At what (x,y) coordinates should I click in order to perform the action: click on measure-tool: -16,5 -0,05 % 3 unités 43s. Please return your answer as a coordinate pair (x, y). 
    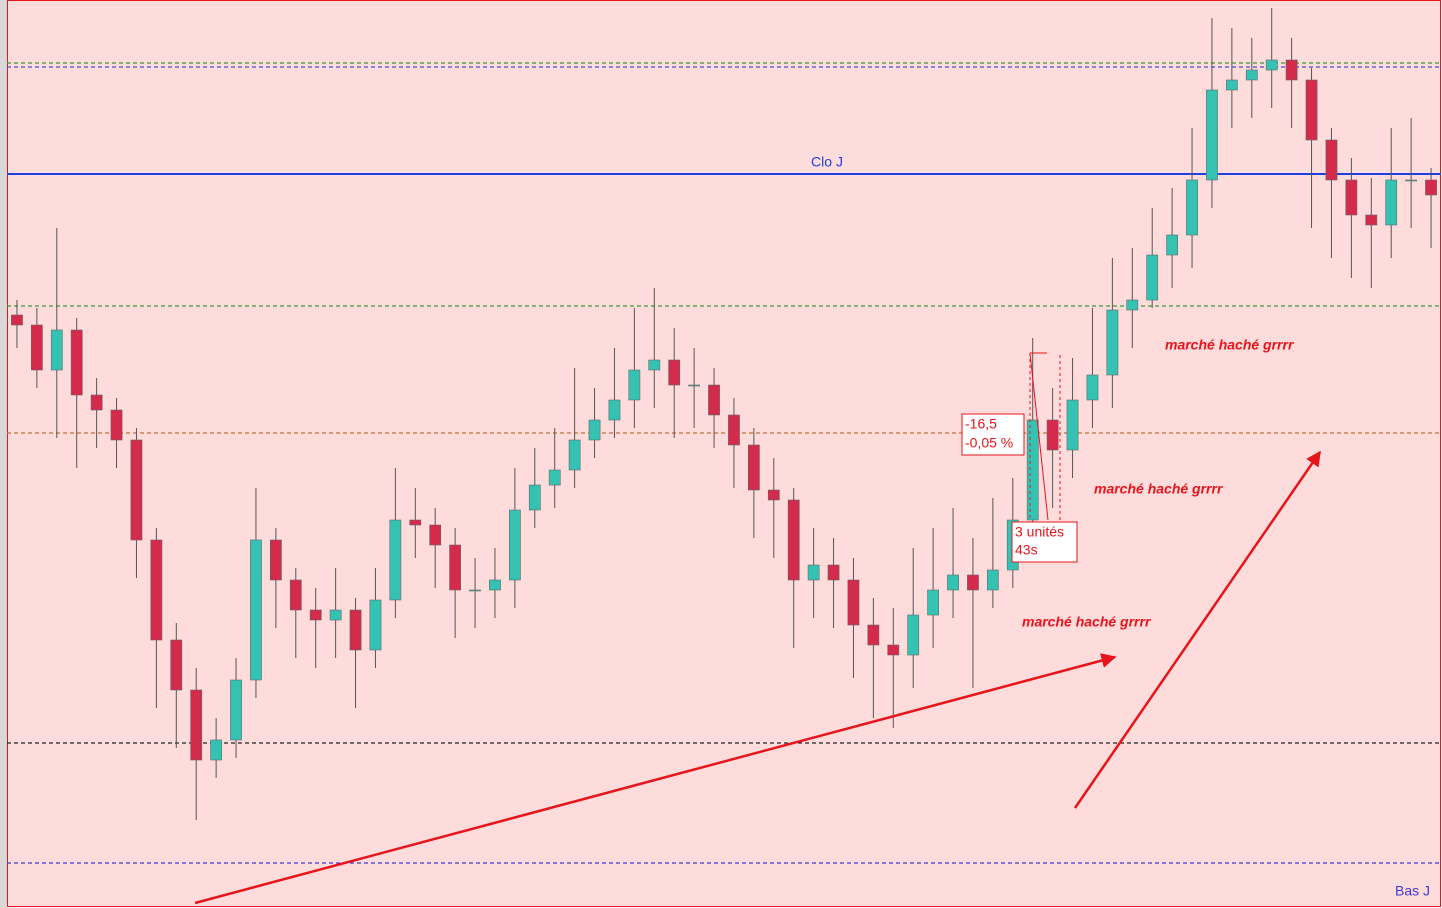
    Looking at the image, I should click on (1019, 457).